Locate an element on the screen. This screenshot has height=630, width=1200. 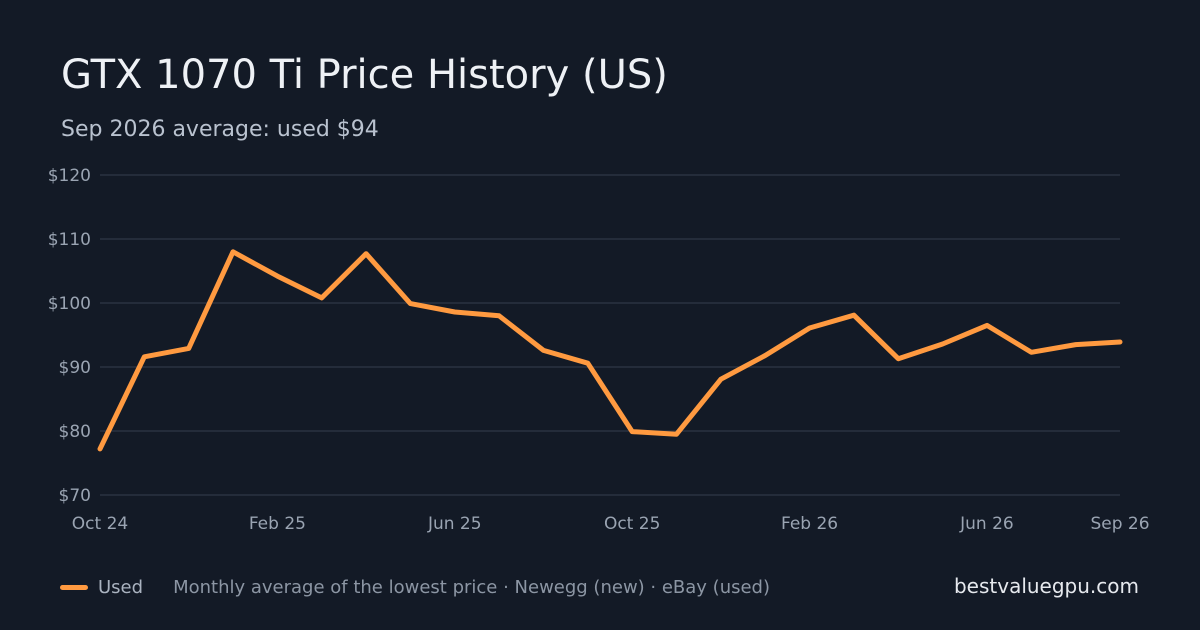
x-tick-label: Feb 25 is located at coordinates (277, 524).